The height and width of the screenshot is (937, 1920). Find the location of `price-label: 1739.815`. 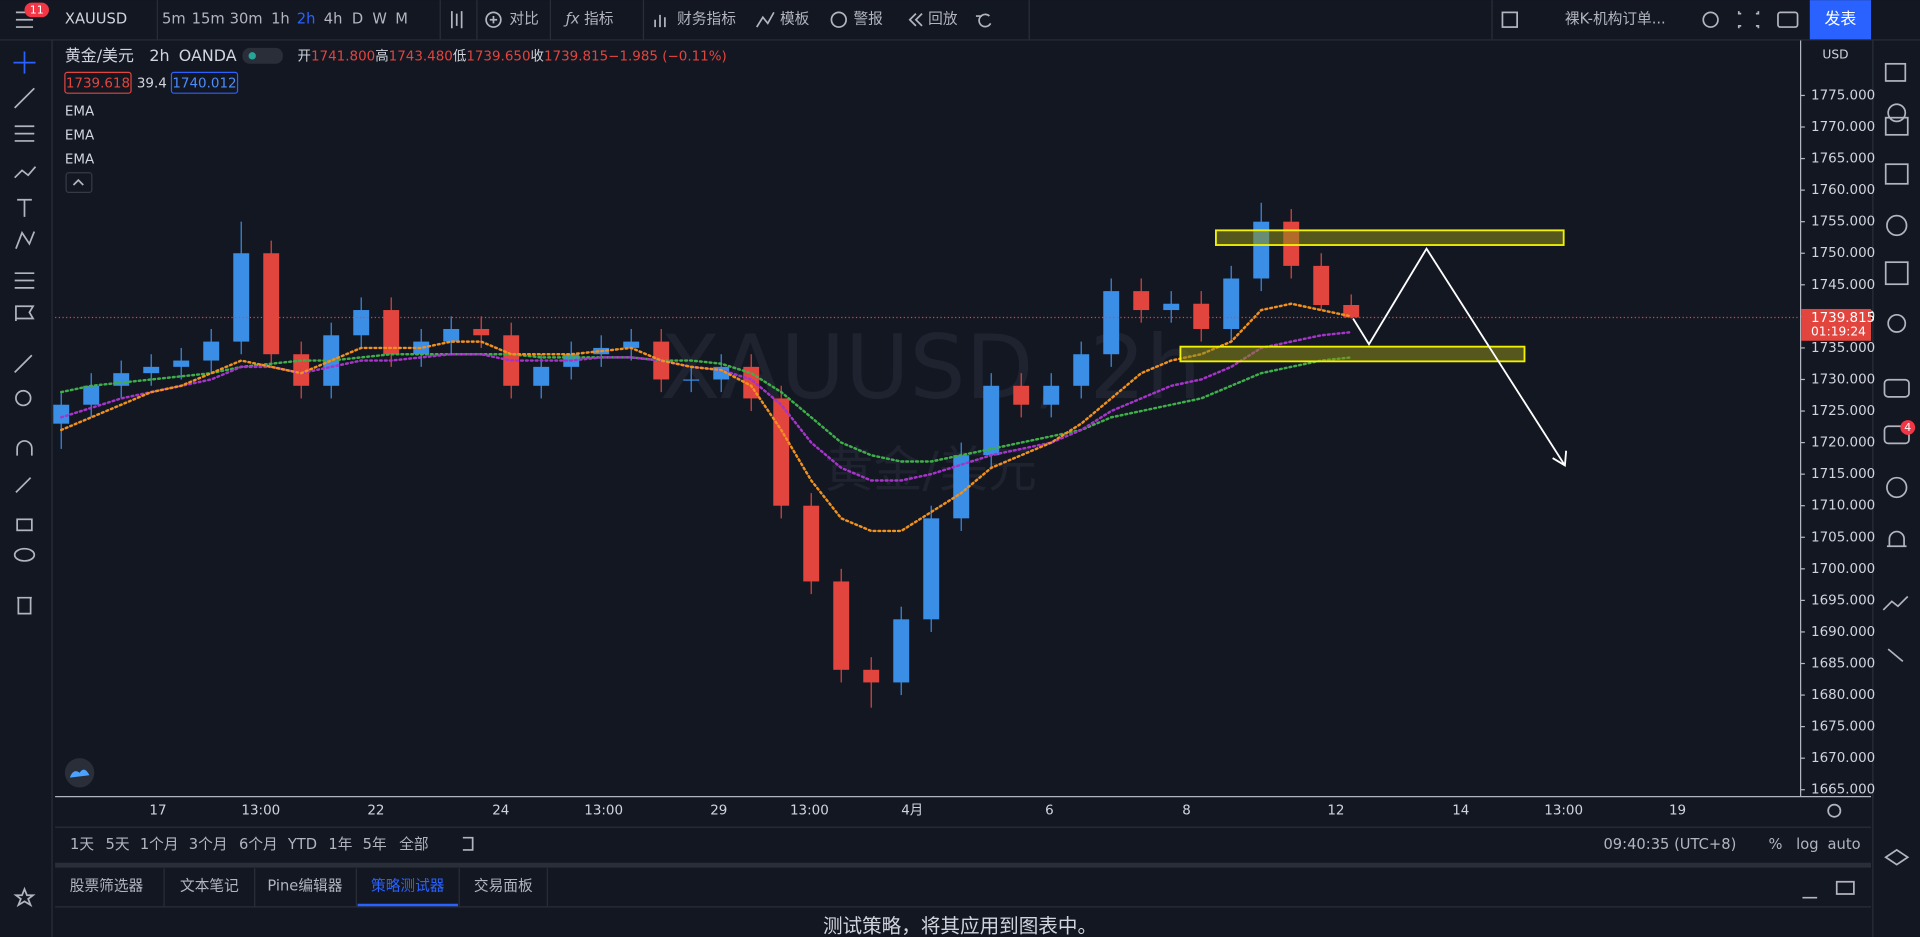

price-label: 1739.815 is located at coordinates (1843, 318).